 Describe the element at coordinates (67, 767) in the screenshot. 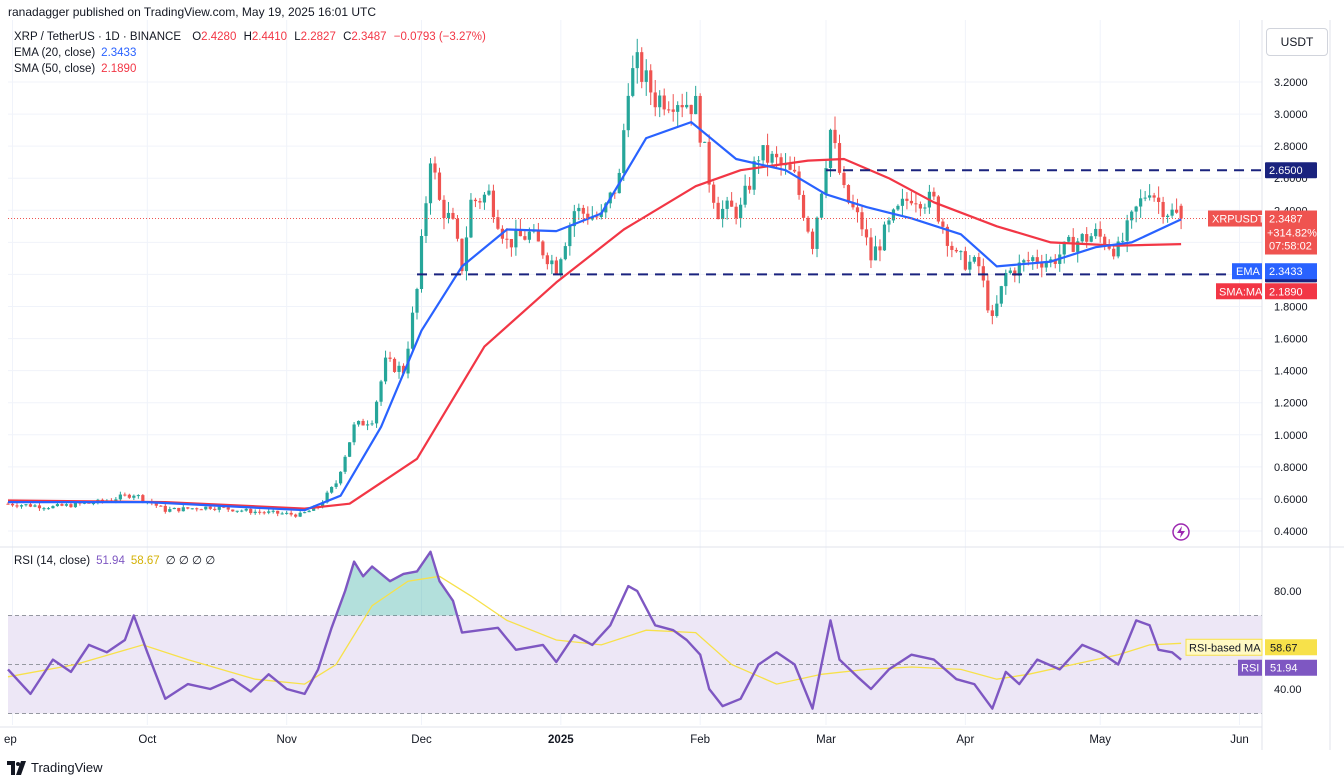

I see `tradingview-brand-label: TradingView` at that location.